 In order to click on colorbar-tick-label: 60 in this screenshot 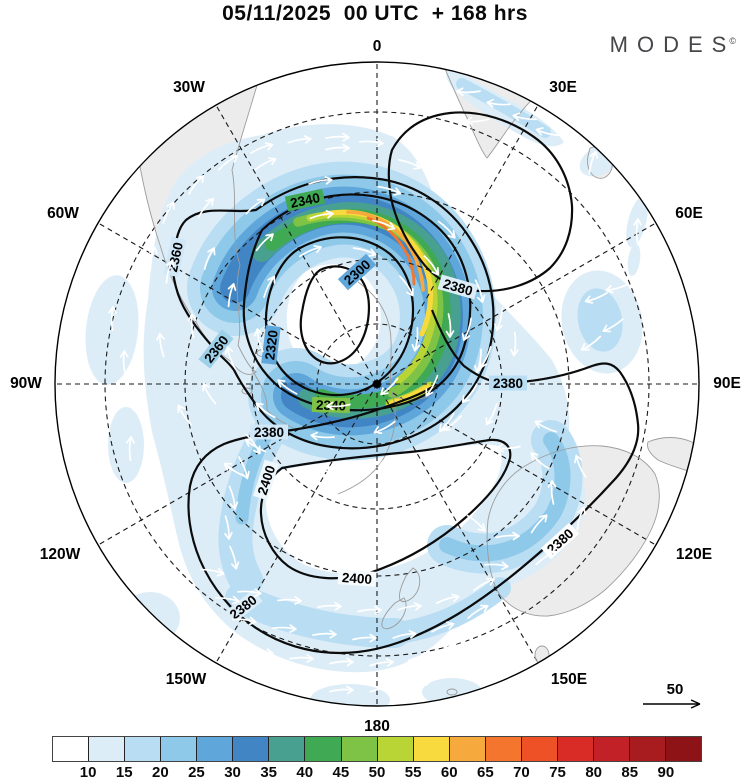, I will do `click(449, 772)`.